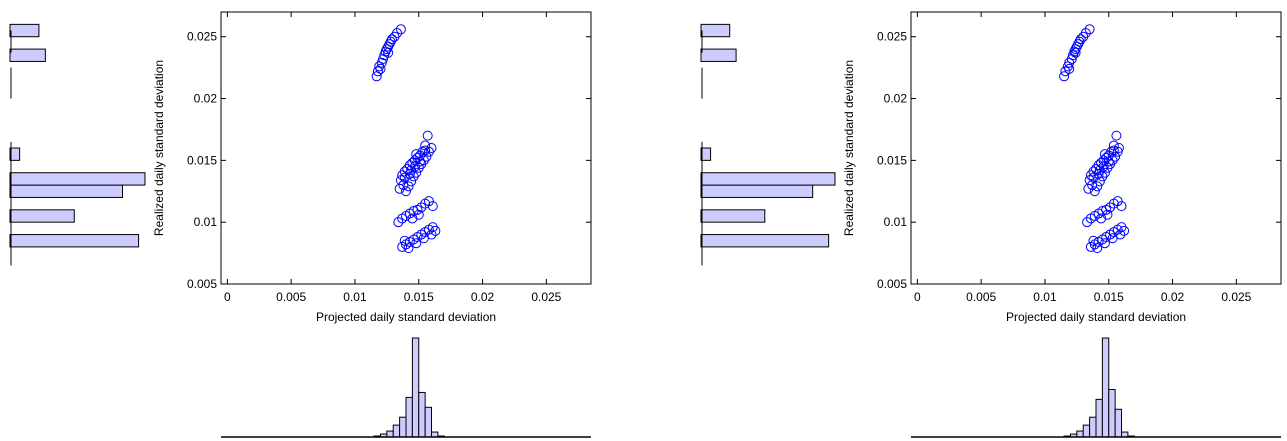 Image resolution: width=1287 pixels, height=441 pixels. I want to click on y-axis-label-1: Realized daily standard deviation, so click(159, 148).